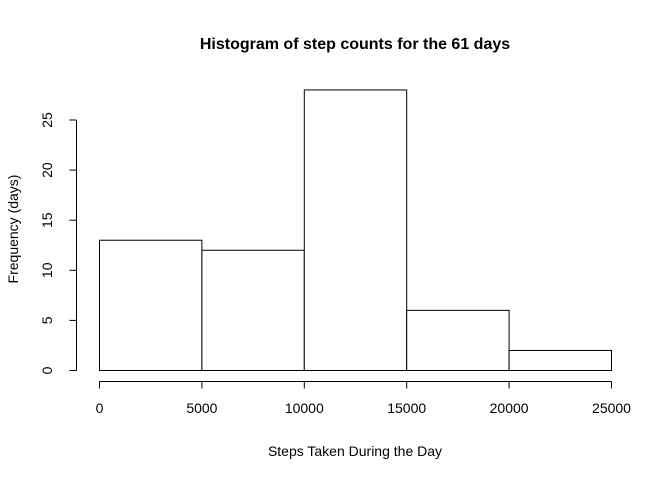 Image resolution: width=672 pixels, height=480 pixels. I want to click on x-axis: 0 5000 10000 15000 20000 25000, so click(363, 398).